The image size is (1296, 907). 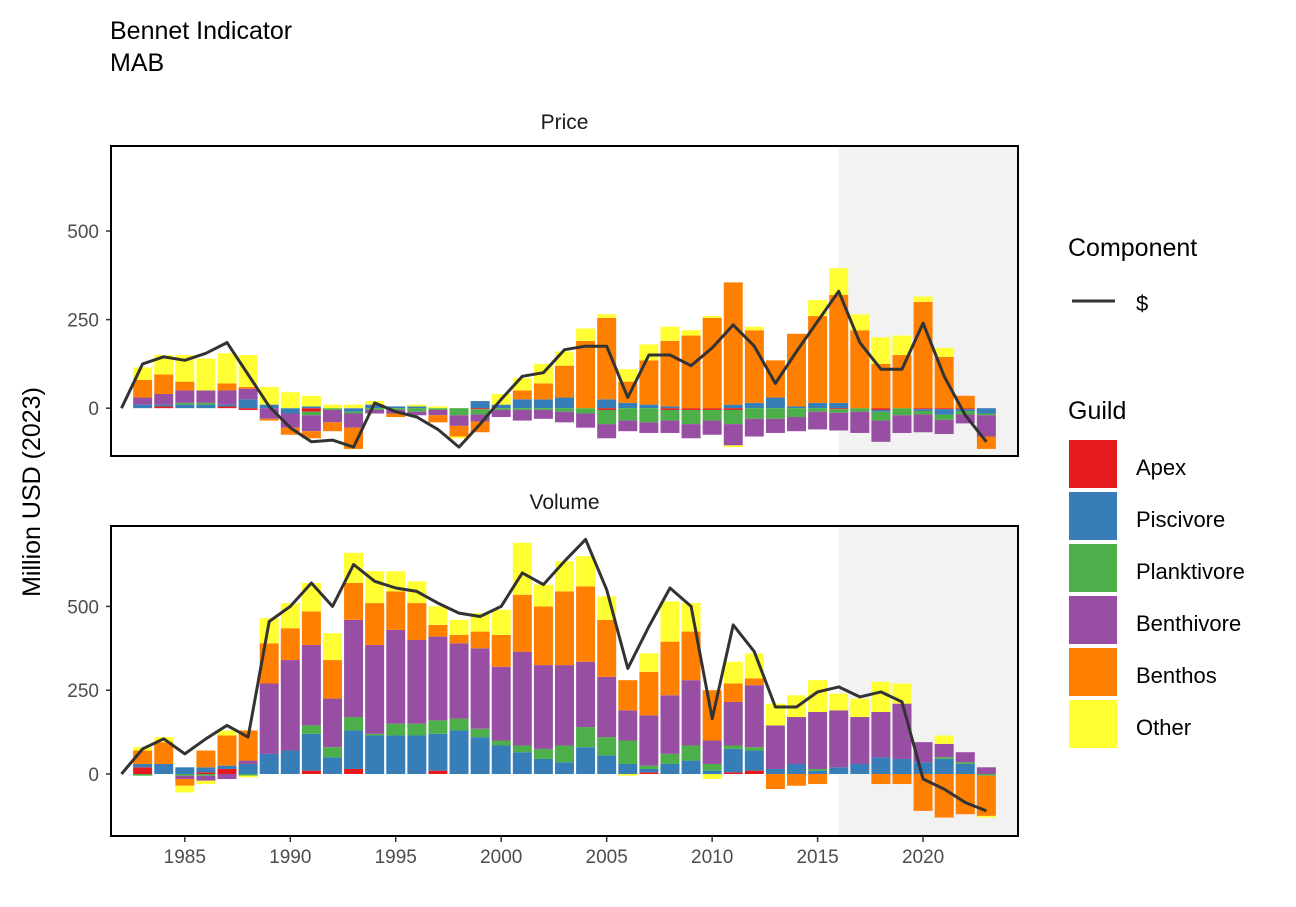 I want to click on legend-key-planktivore, so click(x=1093, y=568).